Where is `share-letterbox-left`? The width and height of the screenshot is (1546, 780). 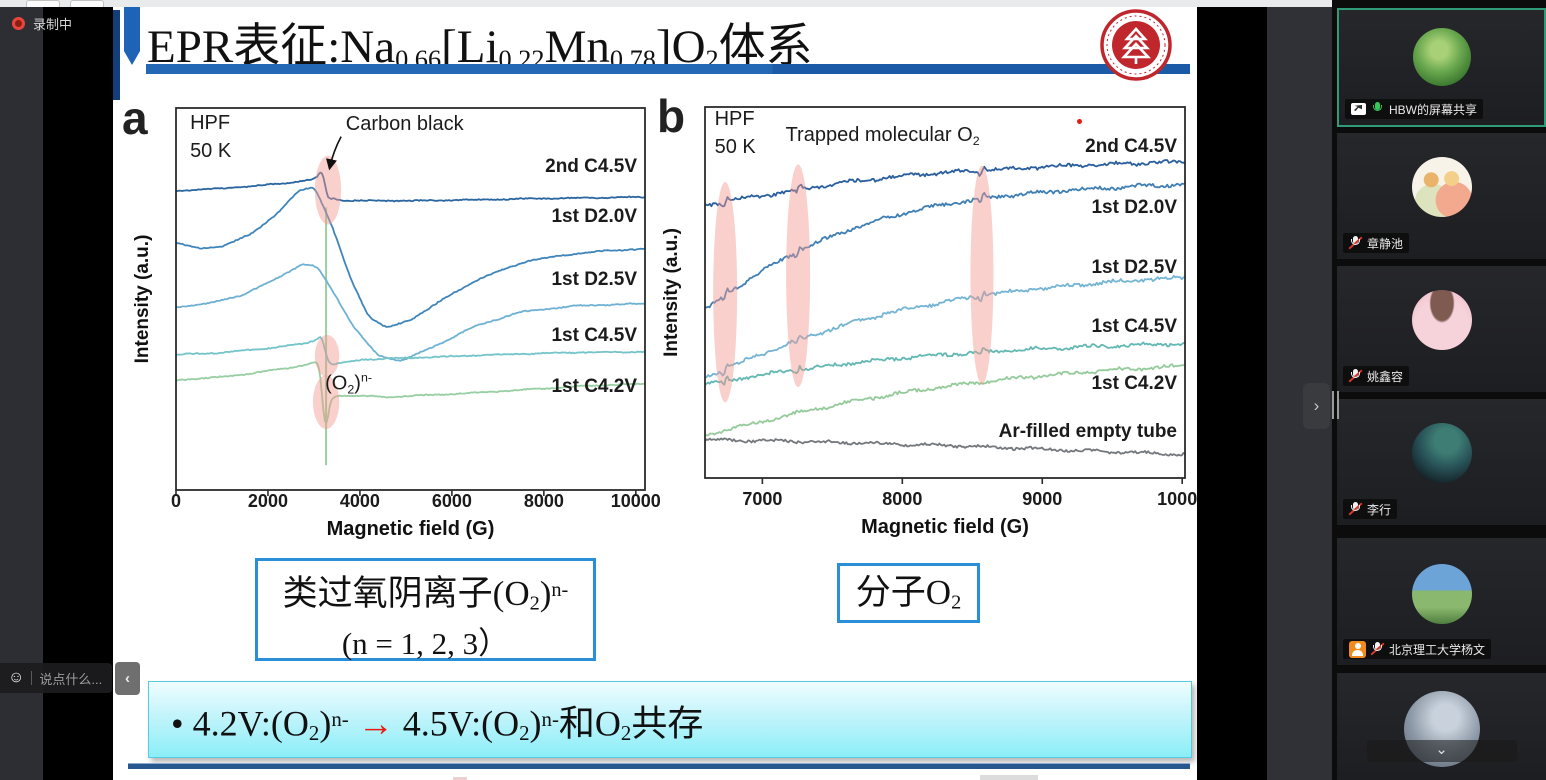
share-letterbox-left is located at coordinates (78, 393).